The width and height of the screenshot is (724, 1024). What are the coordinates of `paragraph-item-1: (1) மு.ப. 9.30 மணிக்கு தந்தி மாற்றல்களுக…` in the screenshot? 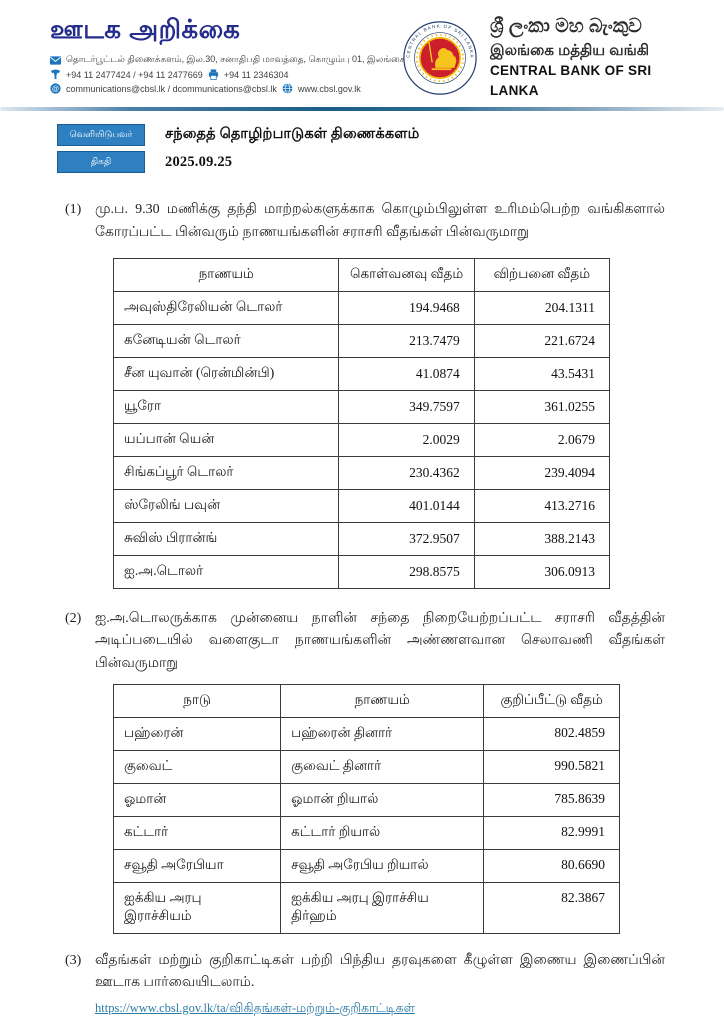 It's located at (365, 221).